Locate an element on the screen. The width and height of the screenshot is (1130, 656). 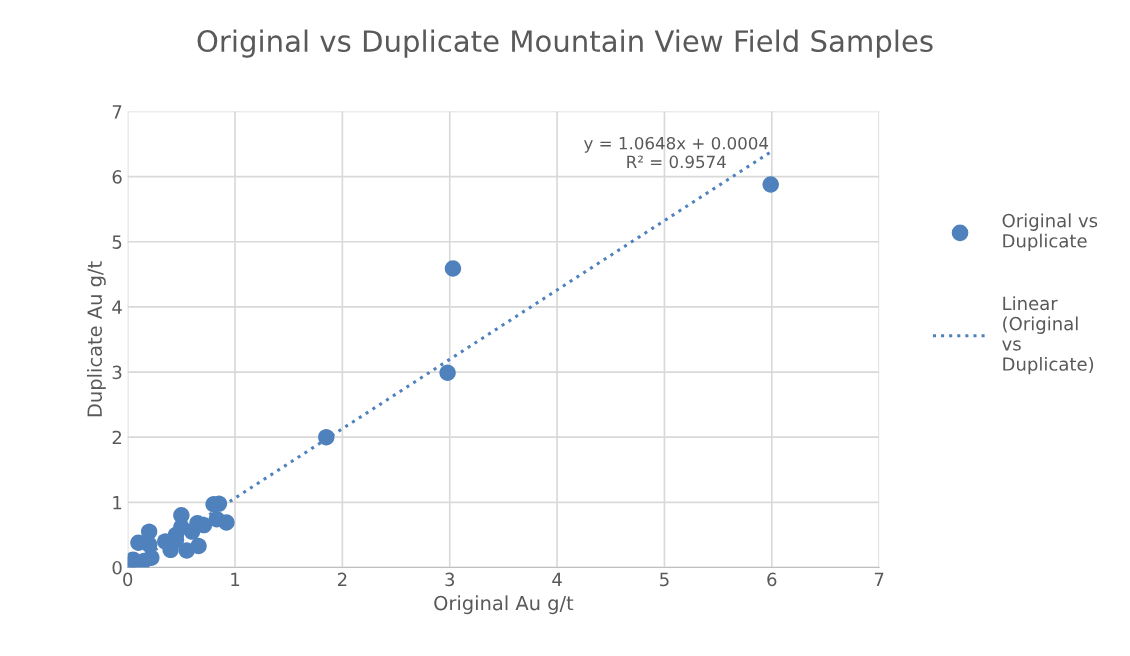
chart-title: Original vs Duplicate Mountain View Field Samples is located at coordinates (565, 43).